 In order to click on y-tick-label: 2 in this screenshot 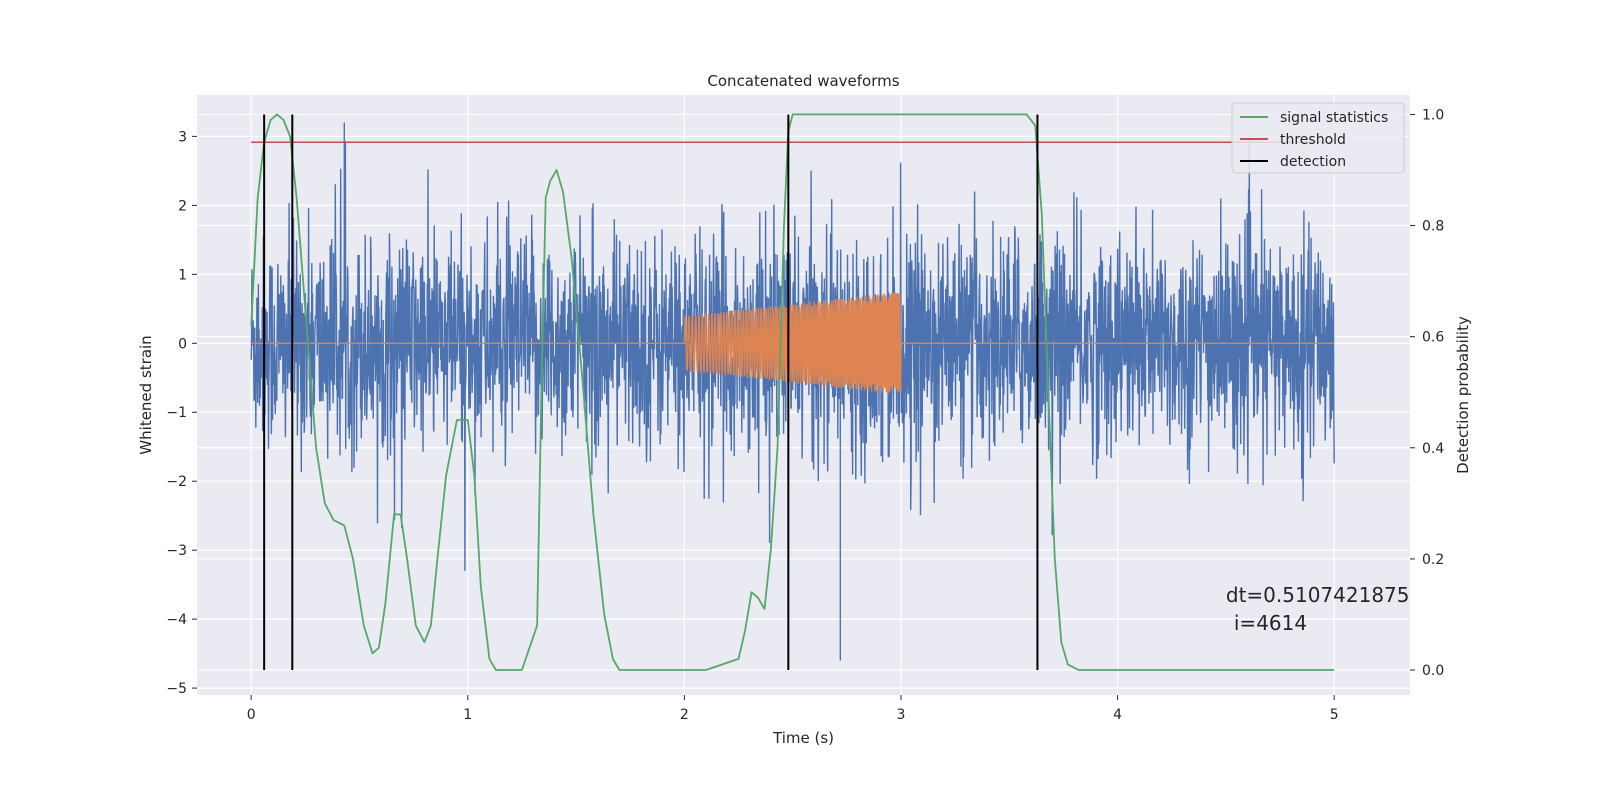, I will do `click(182, 206)`.